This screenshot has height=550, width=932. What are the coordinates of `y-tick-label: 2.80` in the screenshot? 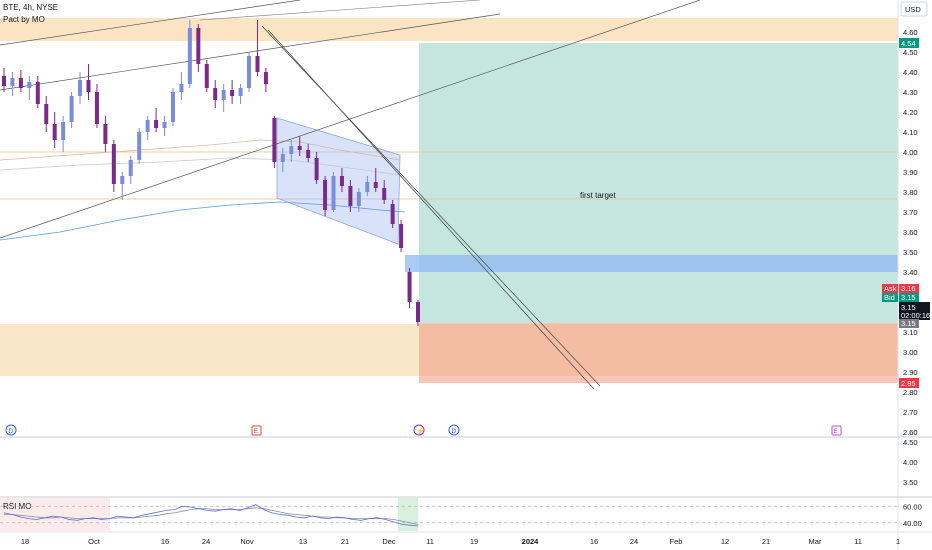 It's located at (910, 392).